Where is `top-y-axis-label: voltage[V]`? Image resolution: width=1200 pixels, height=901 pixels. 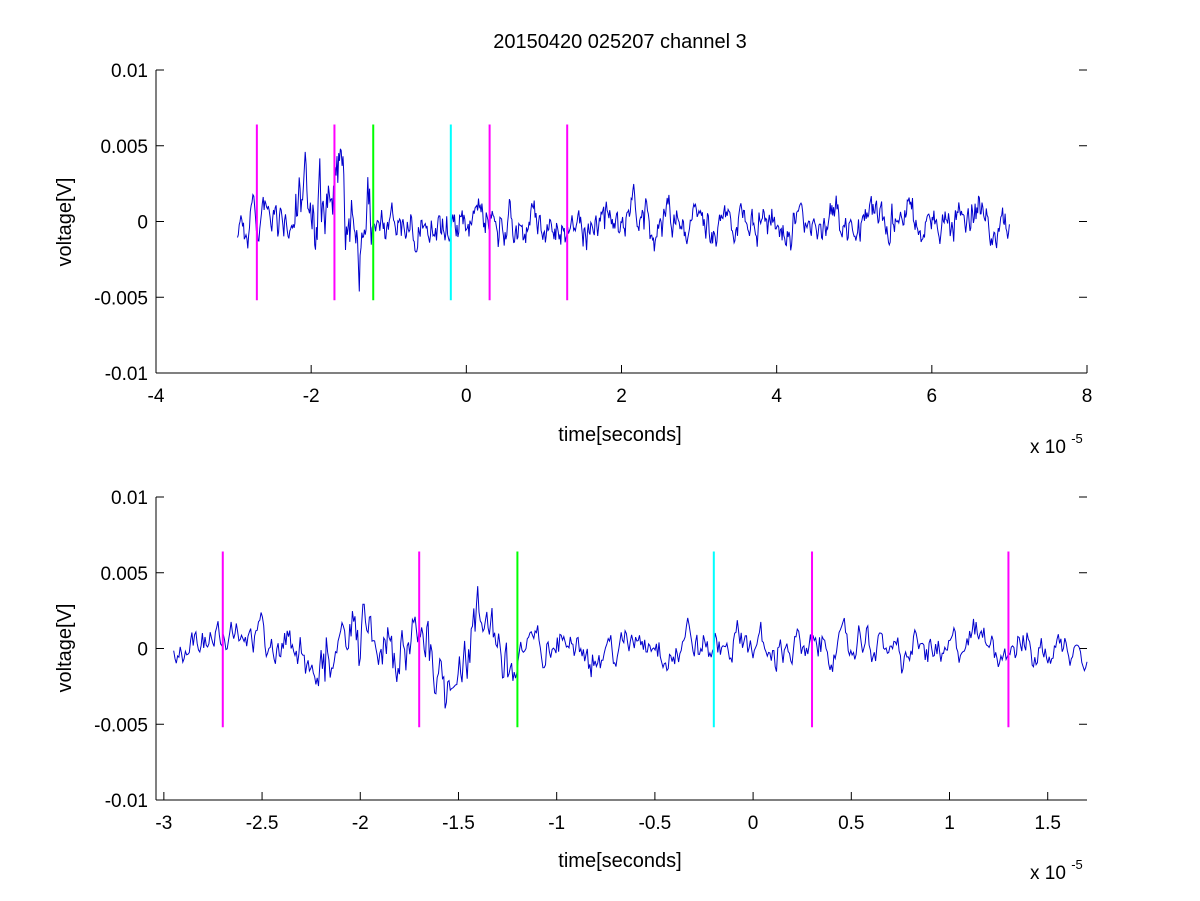
top-y-axis-label: voltage[V] is located at coordinates (65, 222).